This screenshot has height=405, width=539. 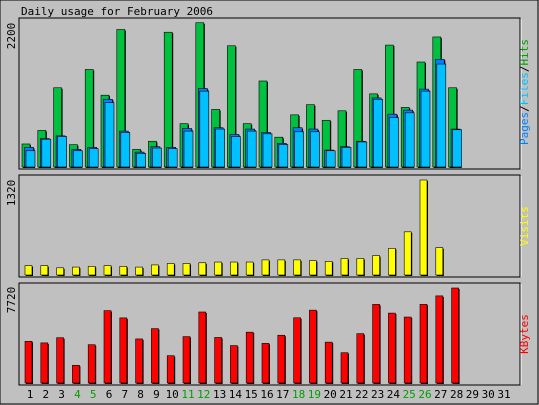 I want to click on chart-title: Daily usage for February 2006, so click(x=117, y=11).